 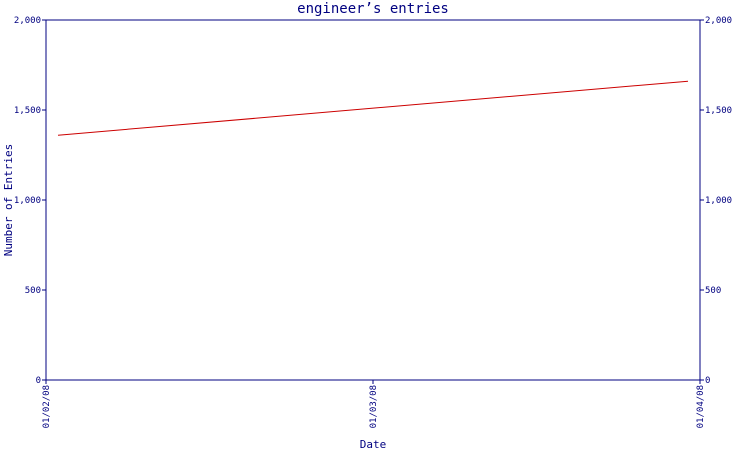 What do you see at coordinates (8, 200) in the screenshot?
I see `y-axis-label: Number of Entries` at bounding box center [8, 200].